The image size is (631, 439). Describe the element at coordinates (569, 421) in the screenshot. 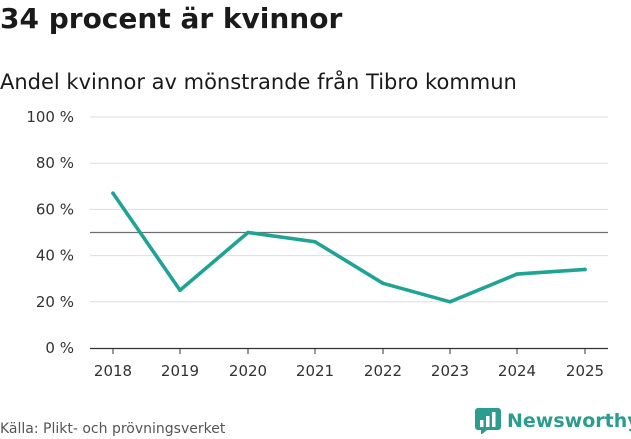

I see `brand-name: Newsworthy` at that location.